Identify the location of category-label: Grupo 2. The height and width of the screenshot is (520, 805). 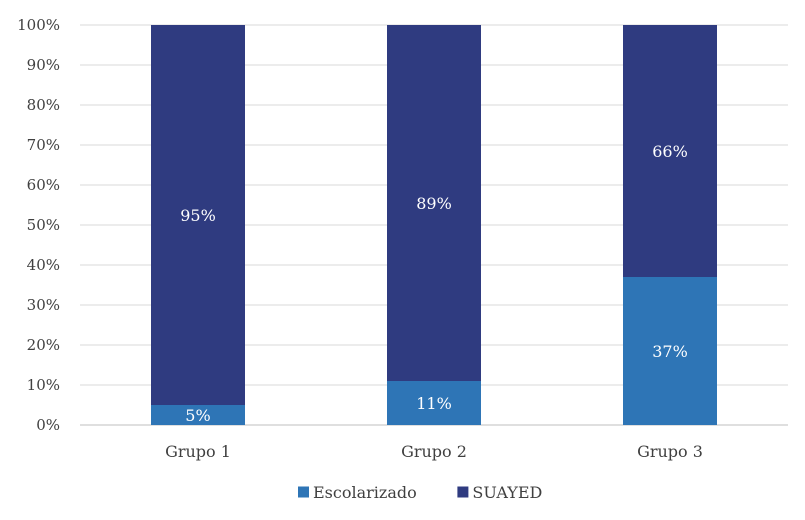
(434, 451).